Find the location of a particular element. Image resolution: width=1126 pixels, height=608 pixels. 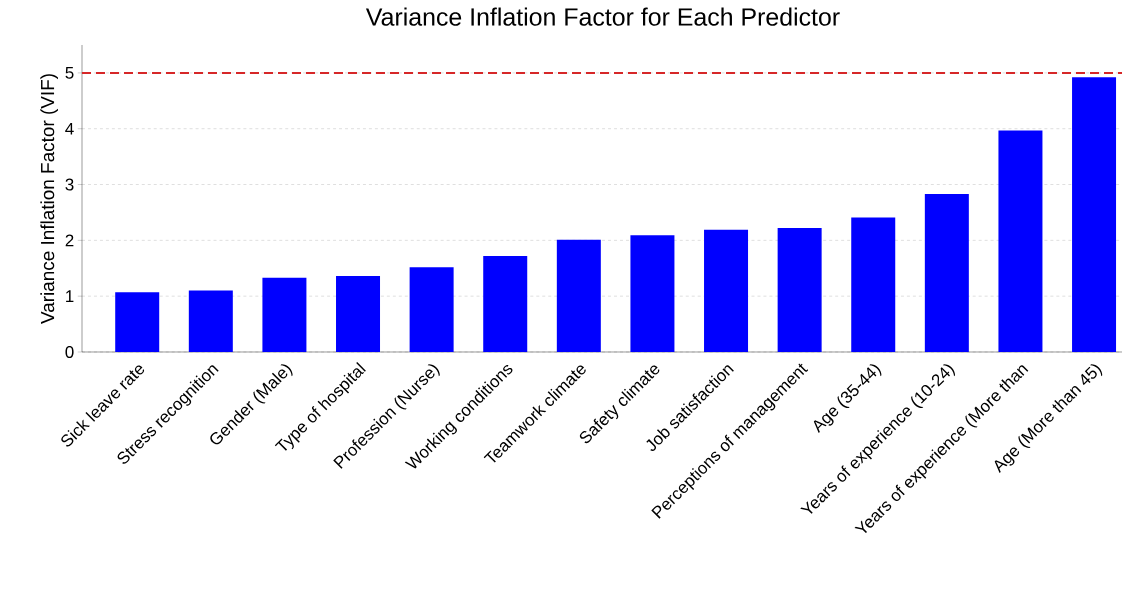

y-tick-label: 0 is located at coordinates (69, 351).